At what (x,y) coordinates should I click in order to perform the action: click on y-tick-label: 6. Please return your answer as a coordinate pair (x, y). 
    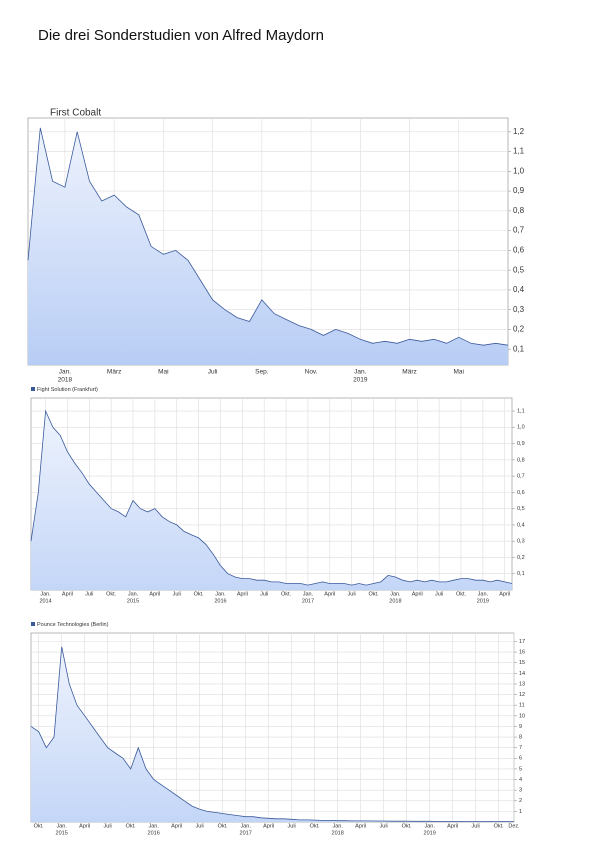
    Looking at the image, I should click on (520, 759).